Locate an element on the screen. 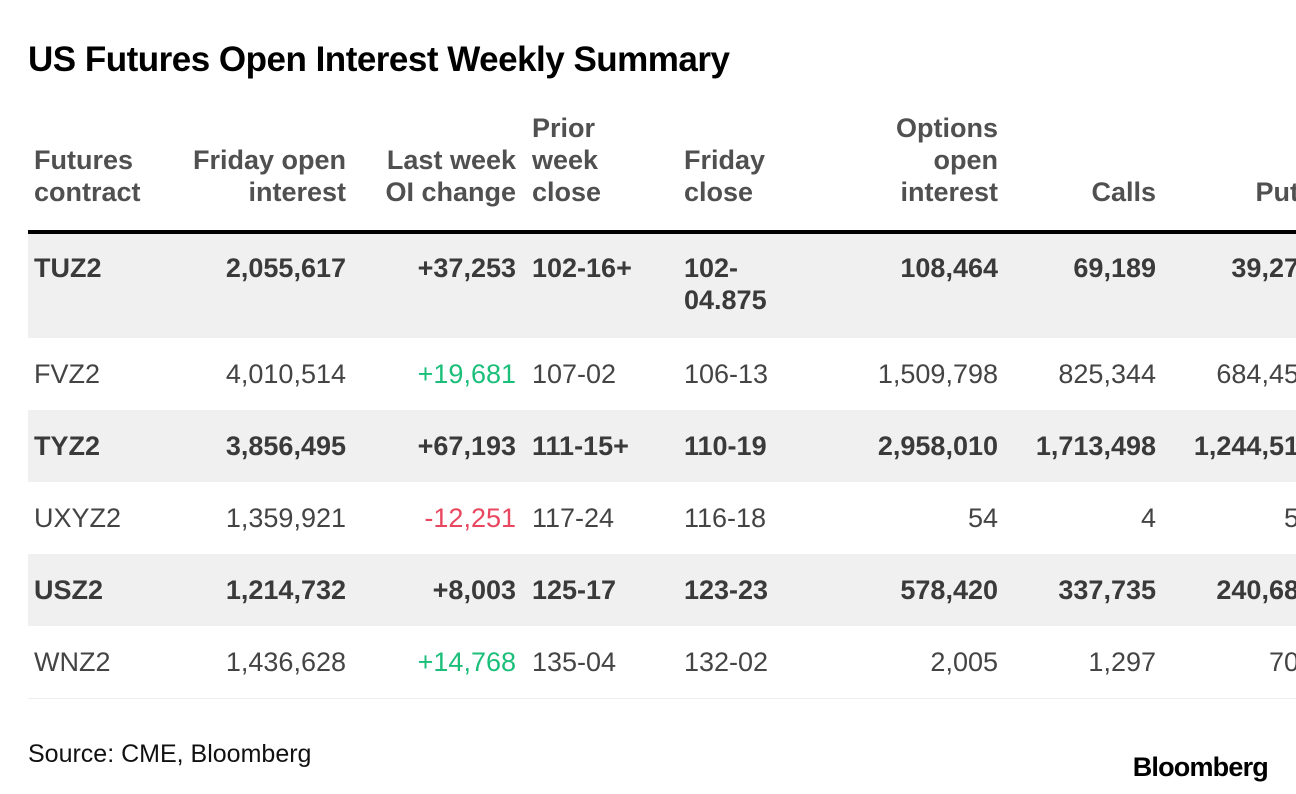  cell-friday-close: 110-19 is located at coordinates (750, 446).